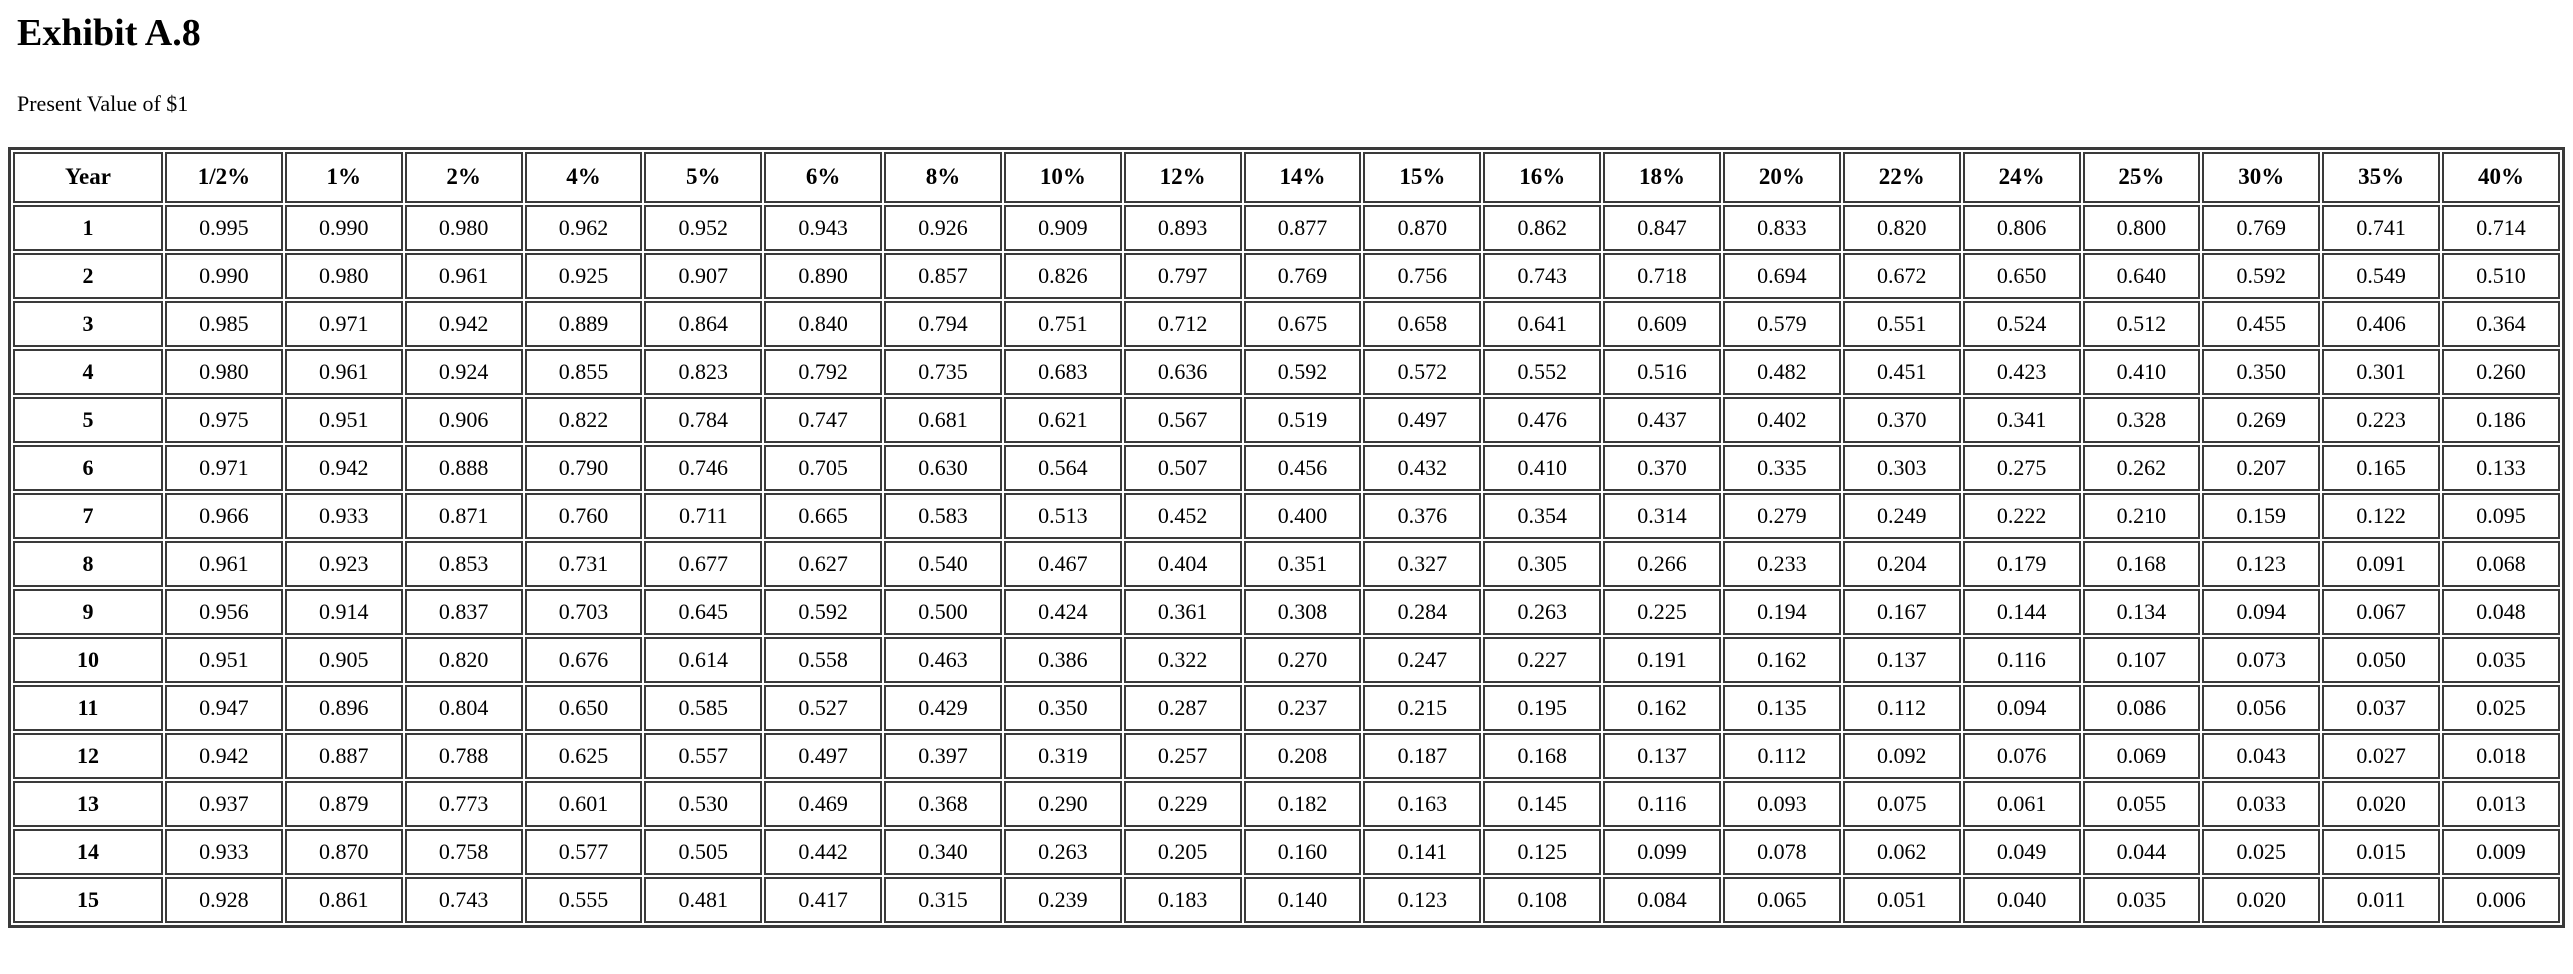  I want to click on pv-factor-cell: 0.122, so click(2381, 515).